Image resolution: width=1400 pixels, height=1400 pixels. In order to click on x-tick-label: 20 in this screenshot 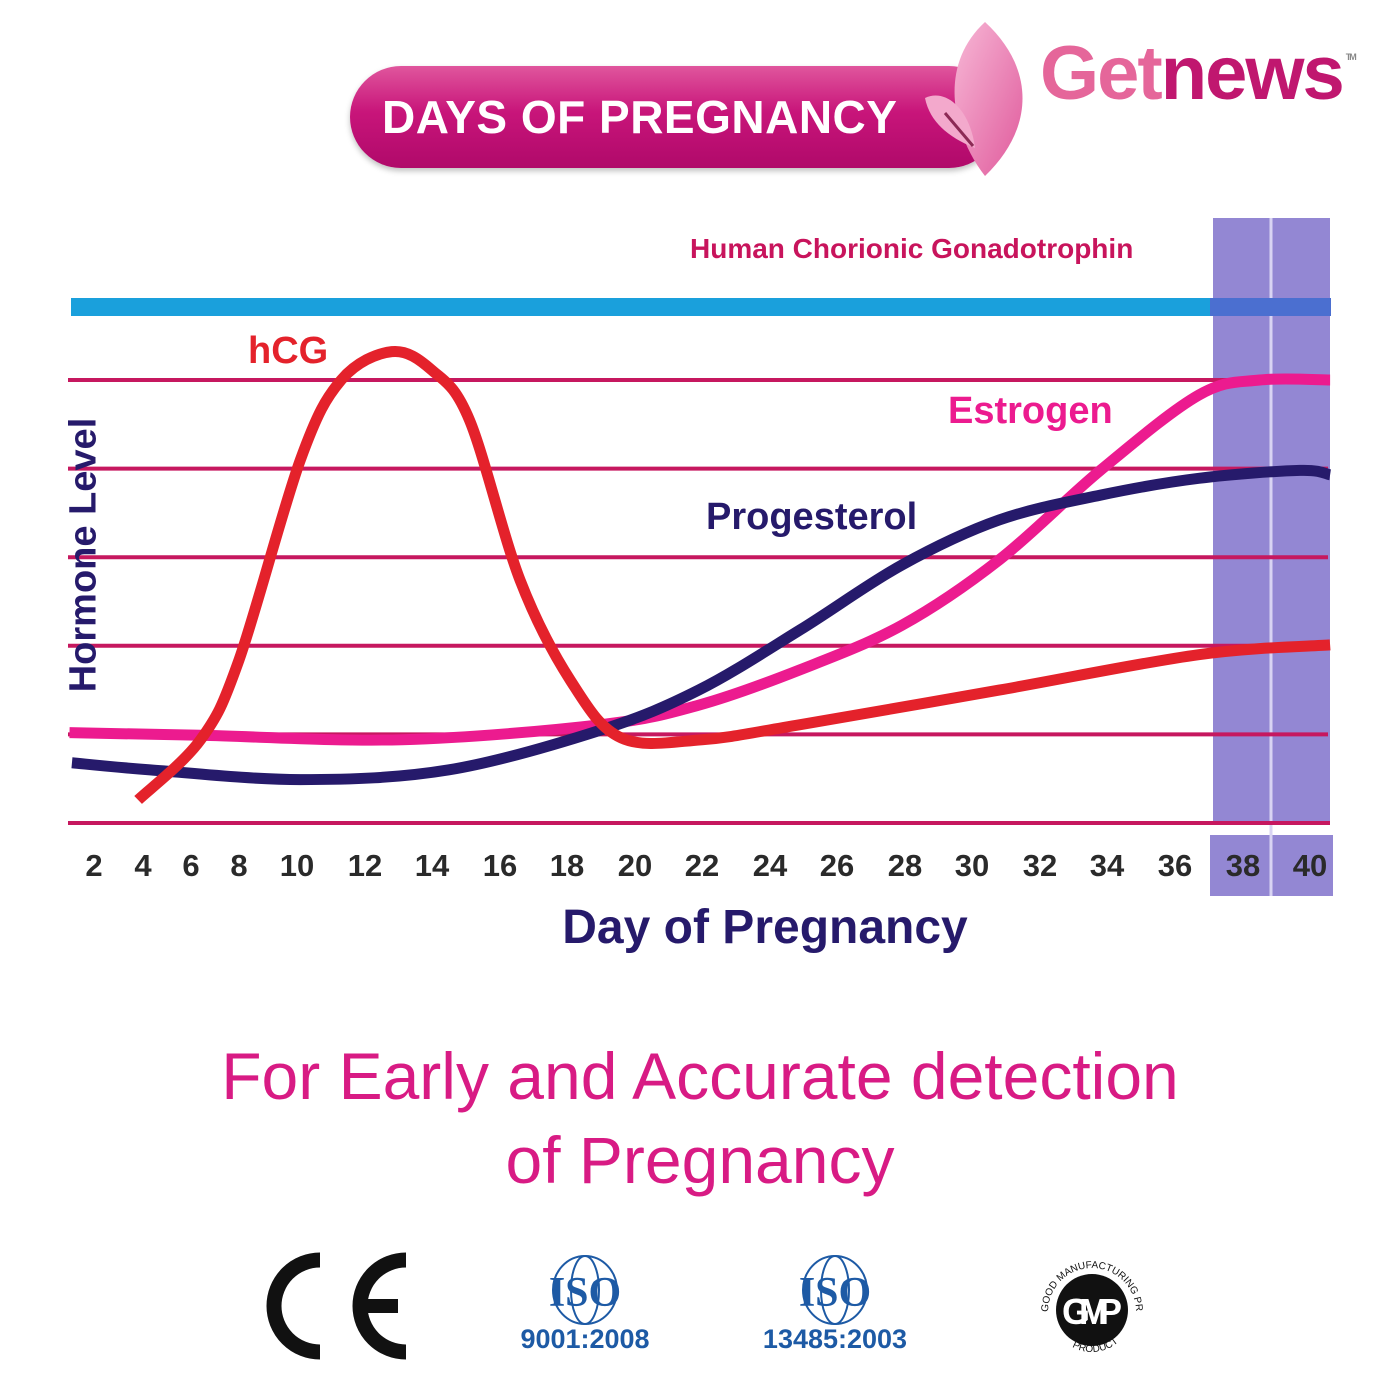, I will do `click(635, 865)`.